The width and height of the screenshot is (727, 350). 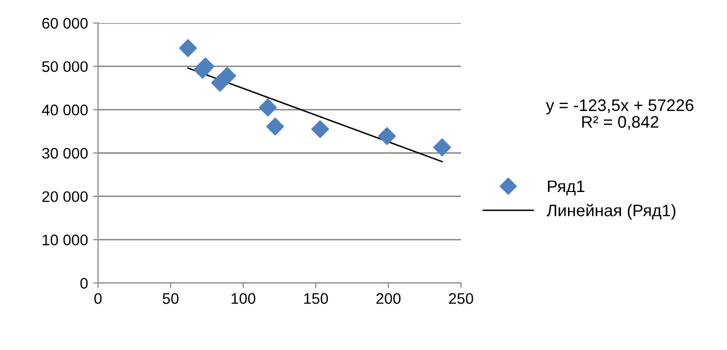 What do you see at coordinates (65, 110) in the screenshot?
I see `y-tick-label: 40 000` at bounding box center [65, 110].